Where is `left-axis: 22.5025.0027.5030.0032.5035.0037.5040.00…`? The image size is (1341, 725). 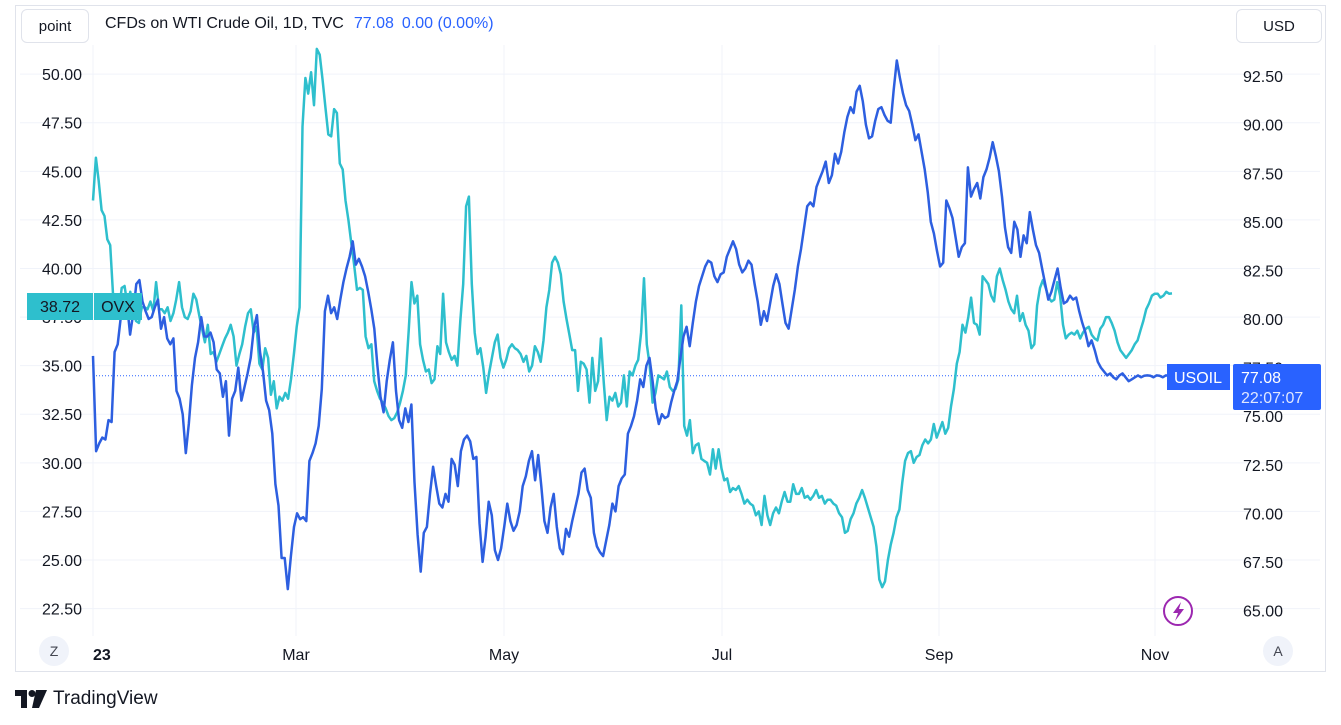
left-axis: 22.5025.0027.5030.0032.5035.0037.5040.00… is located at coordinates (62, 342).